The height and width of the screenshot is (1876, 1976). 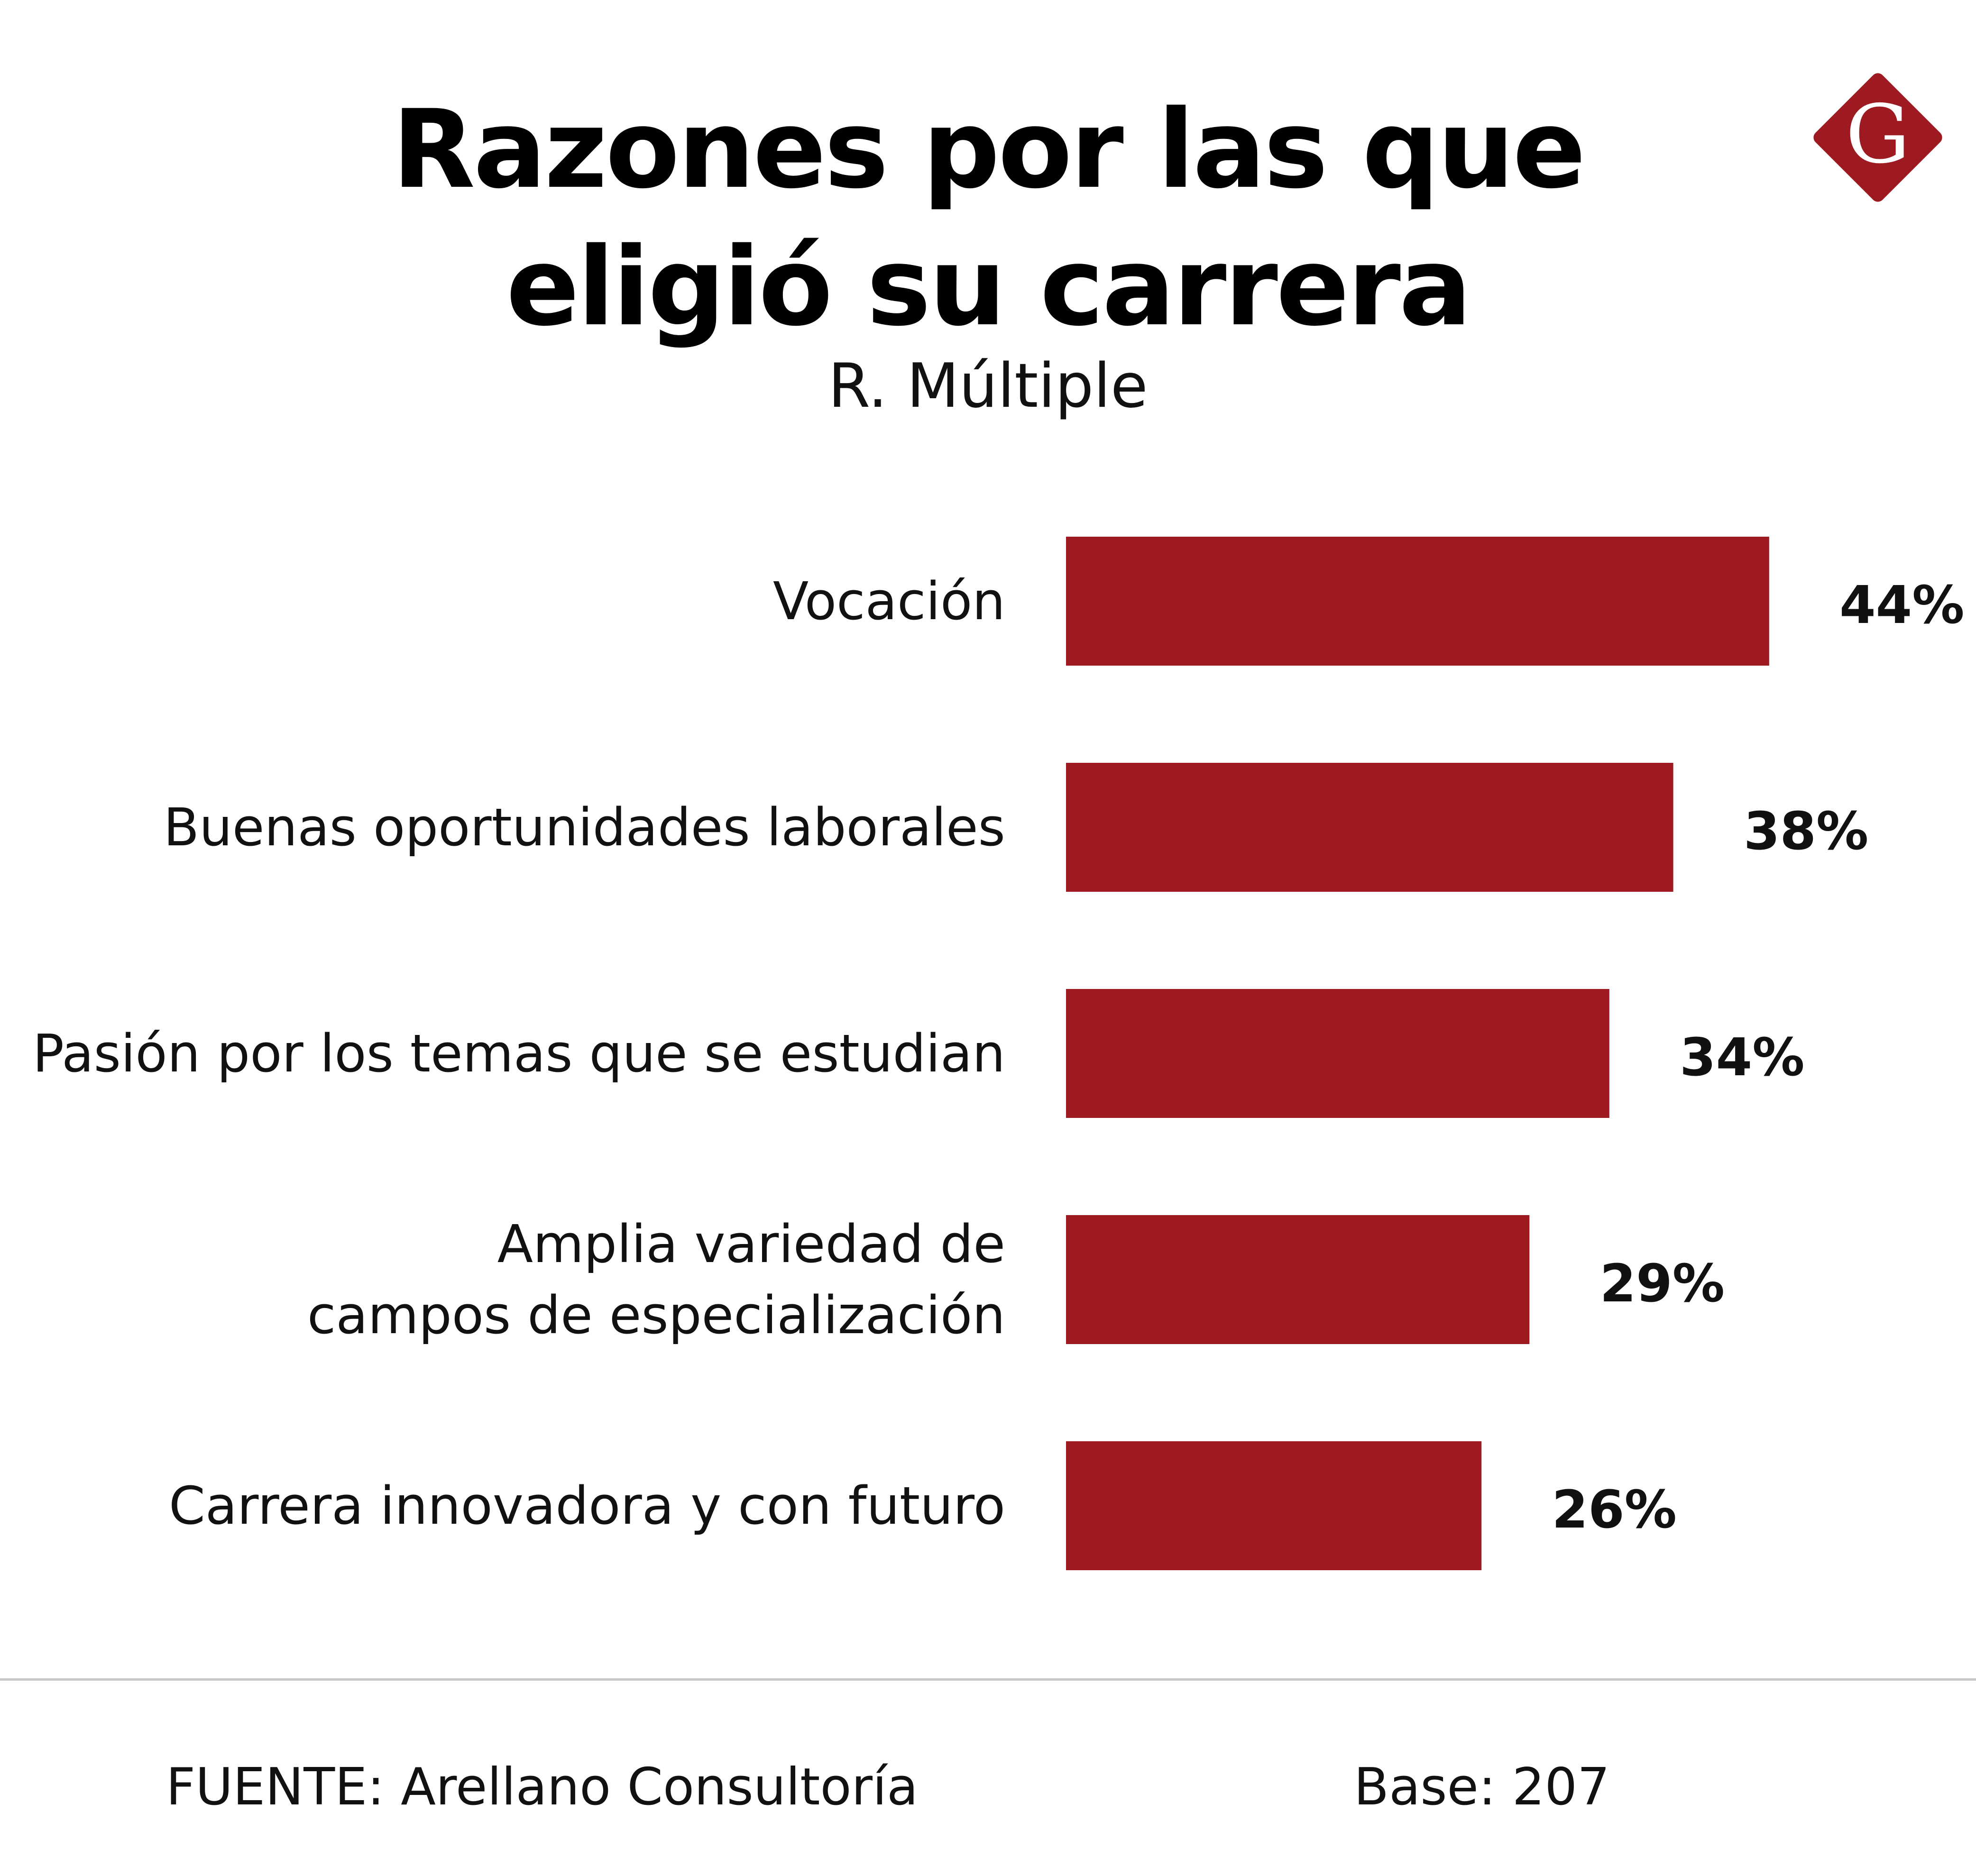 What do you see at coordinates (1806, 831) in the screenshot?
I see `data-label: 38%` at bounding box center [1806, 831].